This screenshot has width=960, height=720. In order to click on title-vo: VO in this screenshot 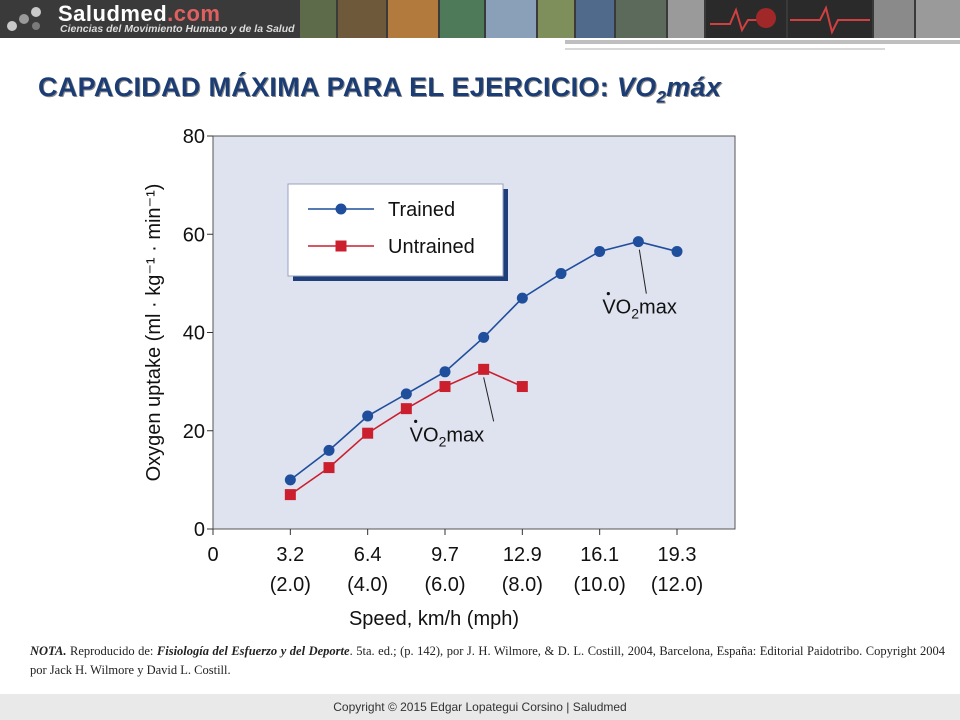, I will do `click(636, 87)`.